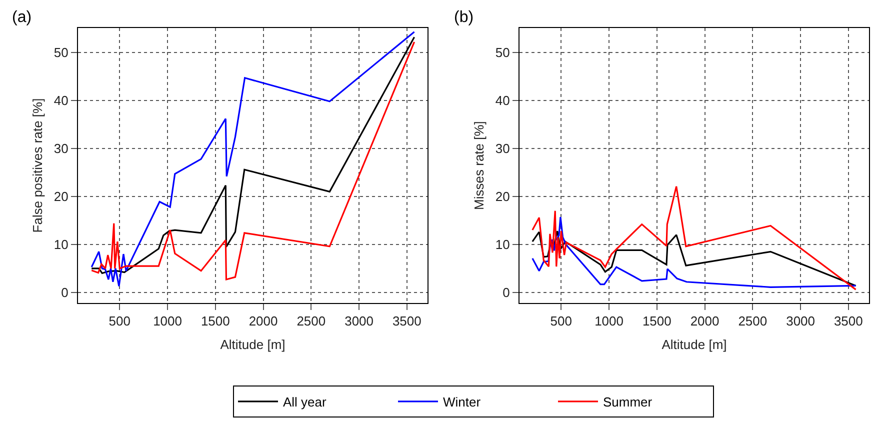 The width and height of the screenshot is (891, 429). What do you see at coordinates (22, 17) in the screenshot?
I see `chart-title: (a)` at bounding box center [22, 17].